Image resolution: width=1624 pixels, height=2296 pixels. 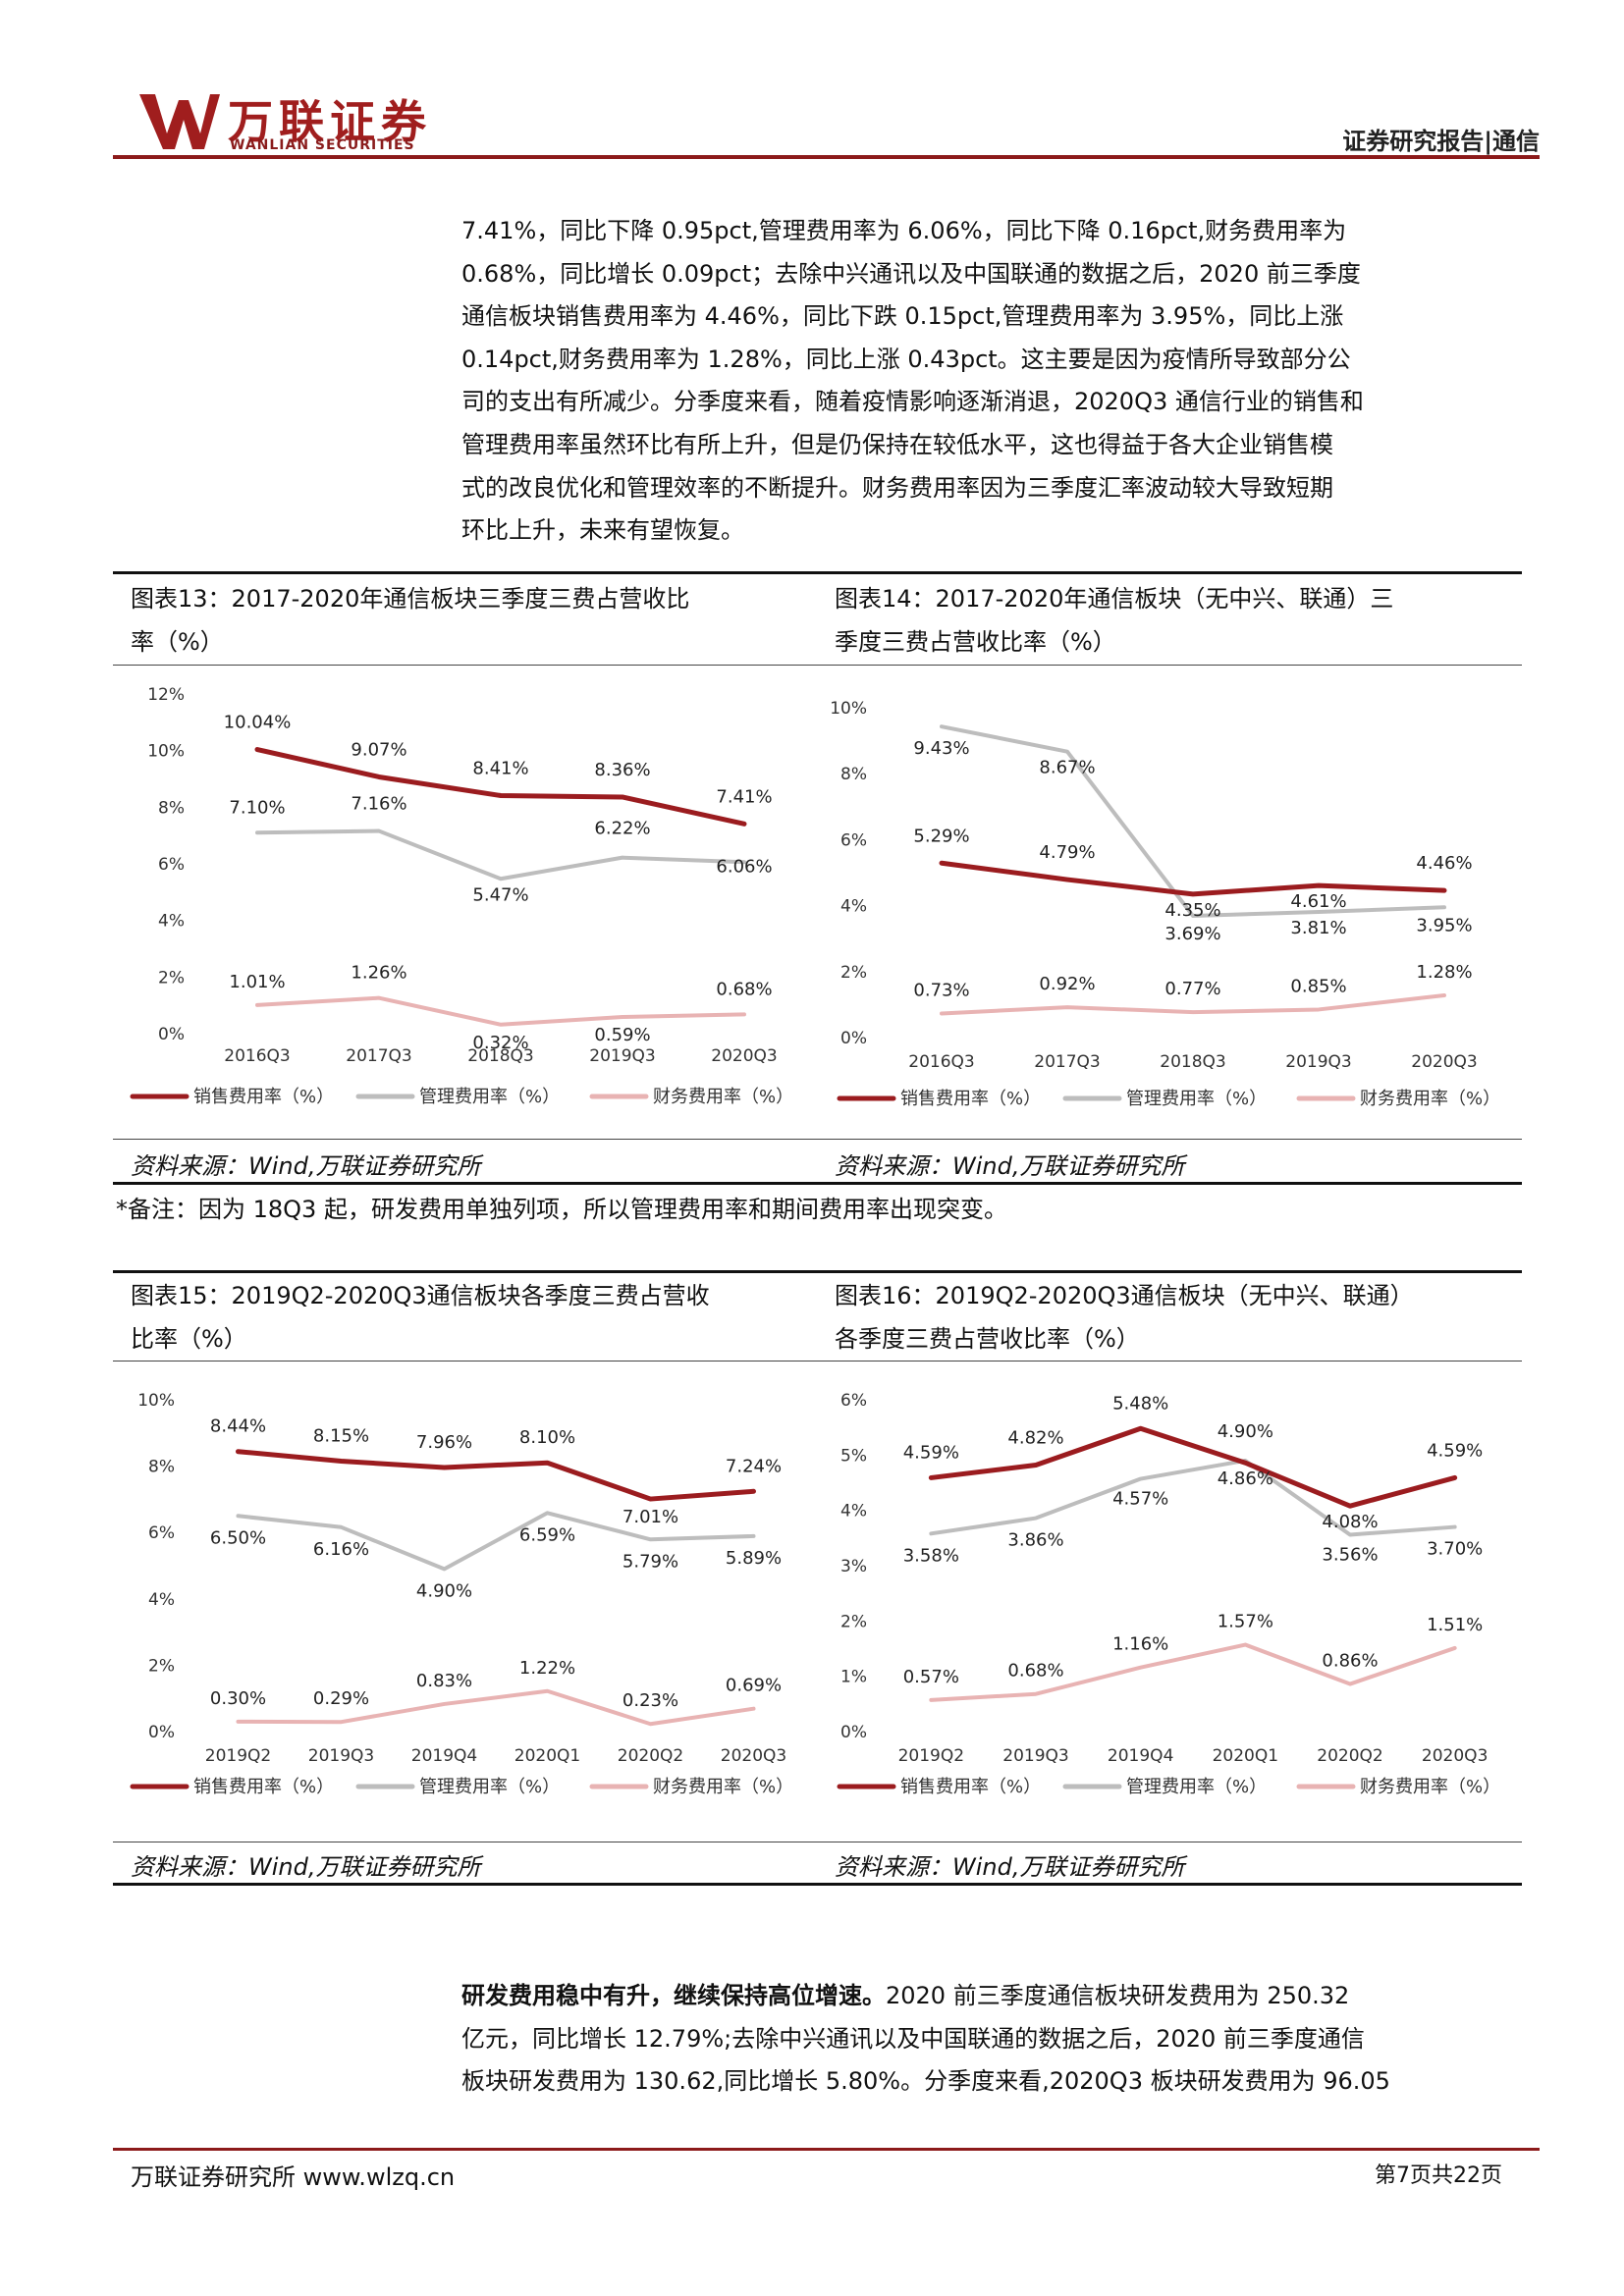 I want to click on data-label-admin: 6.59%, so click(x=547, y=1534).